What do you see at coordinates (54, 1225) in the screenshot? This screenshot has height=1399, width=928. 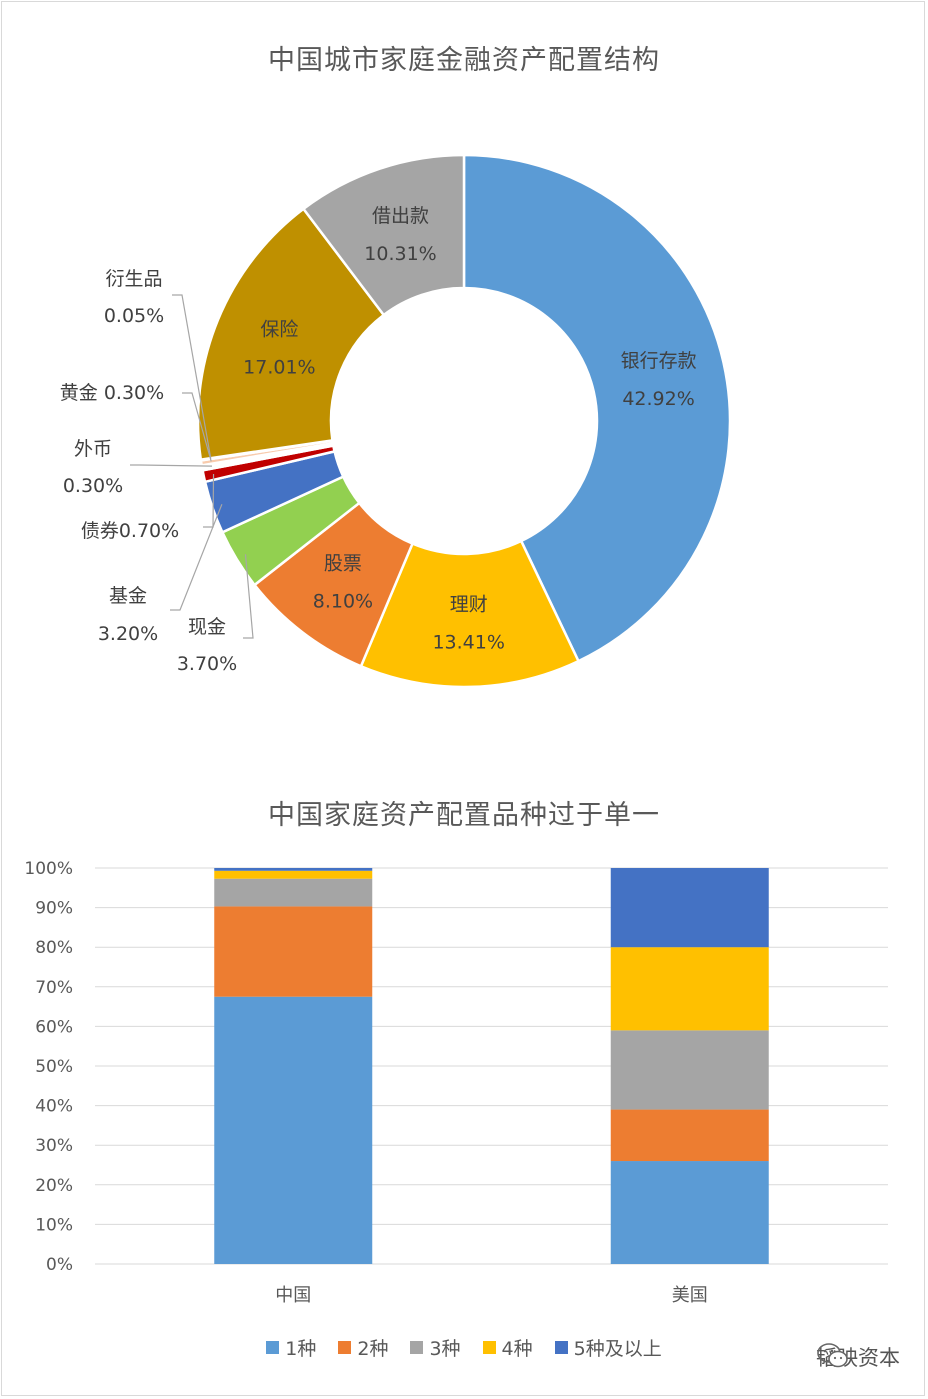 I see `y-tick-label: 10%` at bounding box center [54, 1225].